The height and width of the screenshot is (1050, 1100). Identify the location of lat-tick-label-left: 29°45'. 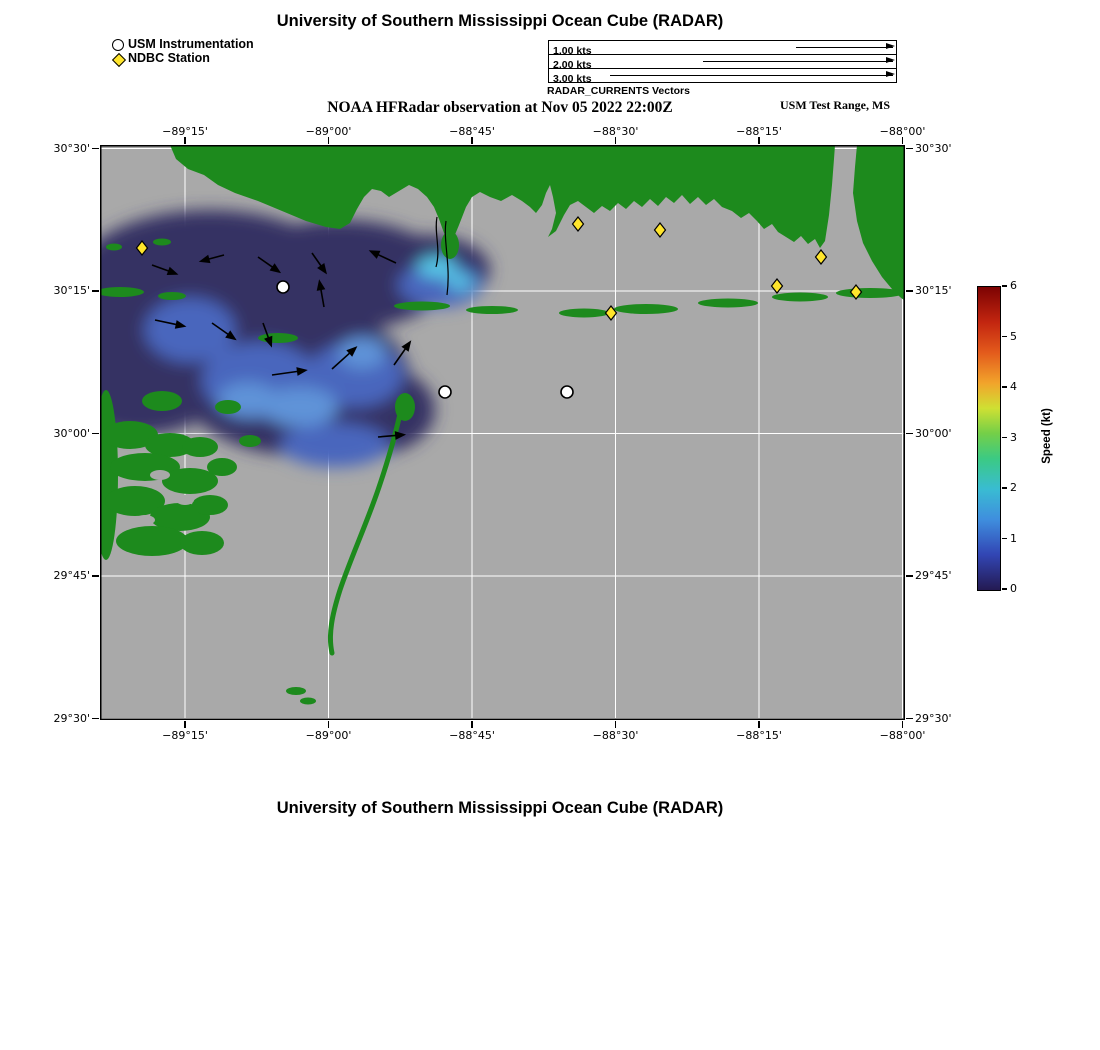
(71, 575).